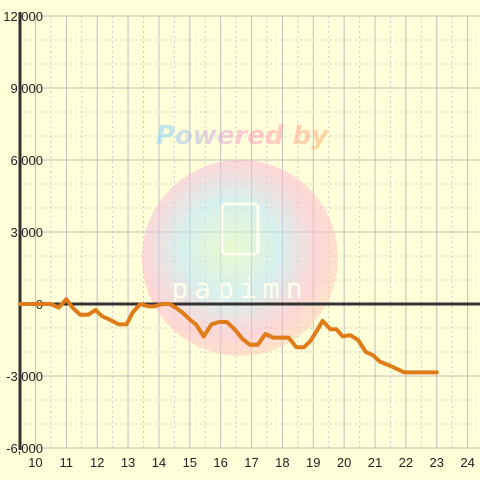 This screenshot has width=480, height=480. Describe the element at coordinates (35, 462) in the screenshot. I see `x-tick-label: 10` at that location.